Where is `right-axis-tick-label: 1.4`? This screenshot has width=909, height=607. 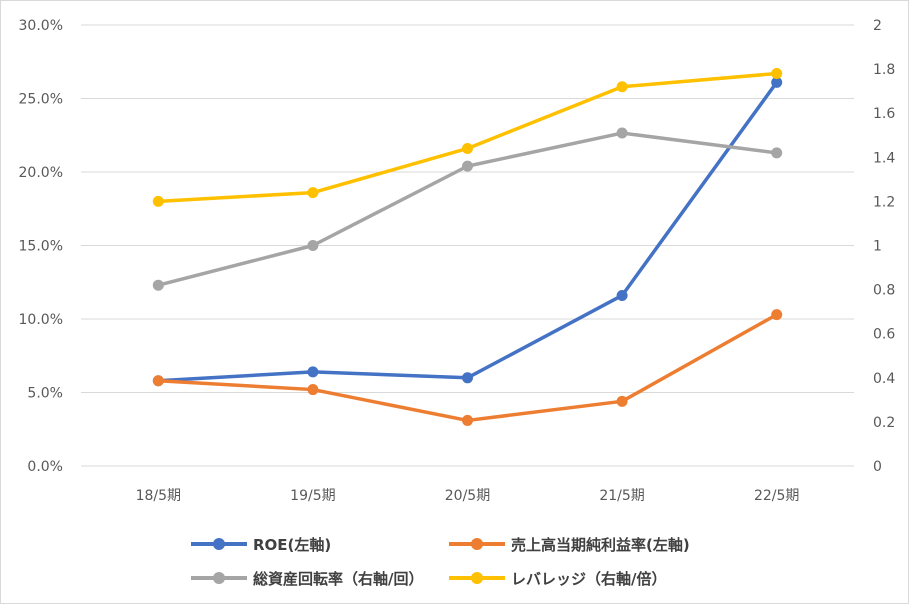
right-axis-tick-label: 1.4 is located at coordinates (884, 158).